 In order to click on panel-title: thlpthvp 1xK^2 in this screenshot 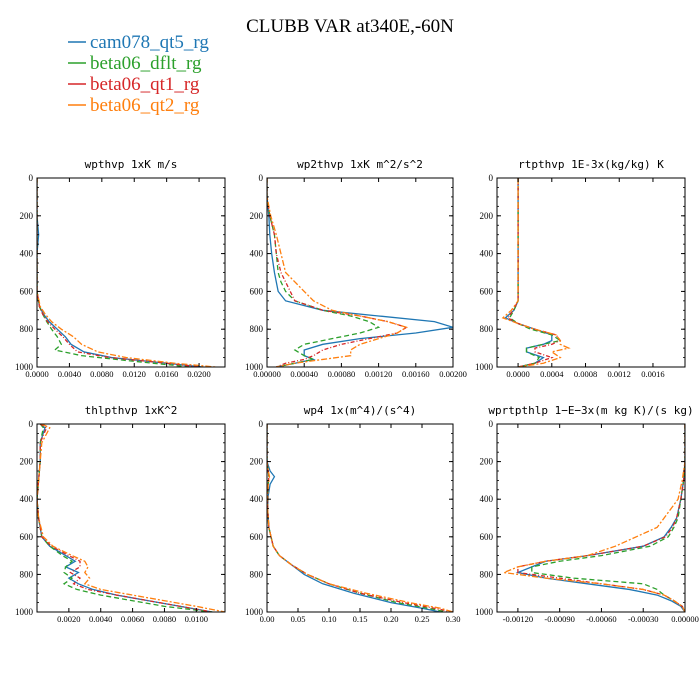, I will do `click(131, 410)`.